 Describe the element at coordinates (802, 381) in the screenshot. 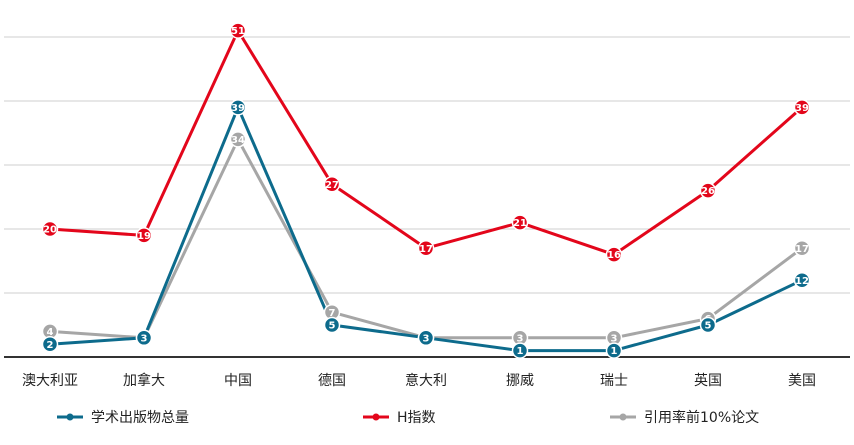

I see `x-tick-label: 美国` at that location.